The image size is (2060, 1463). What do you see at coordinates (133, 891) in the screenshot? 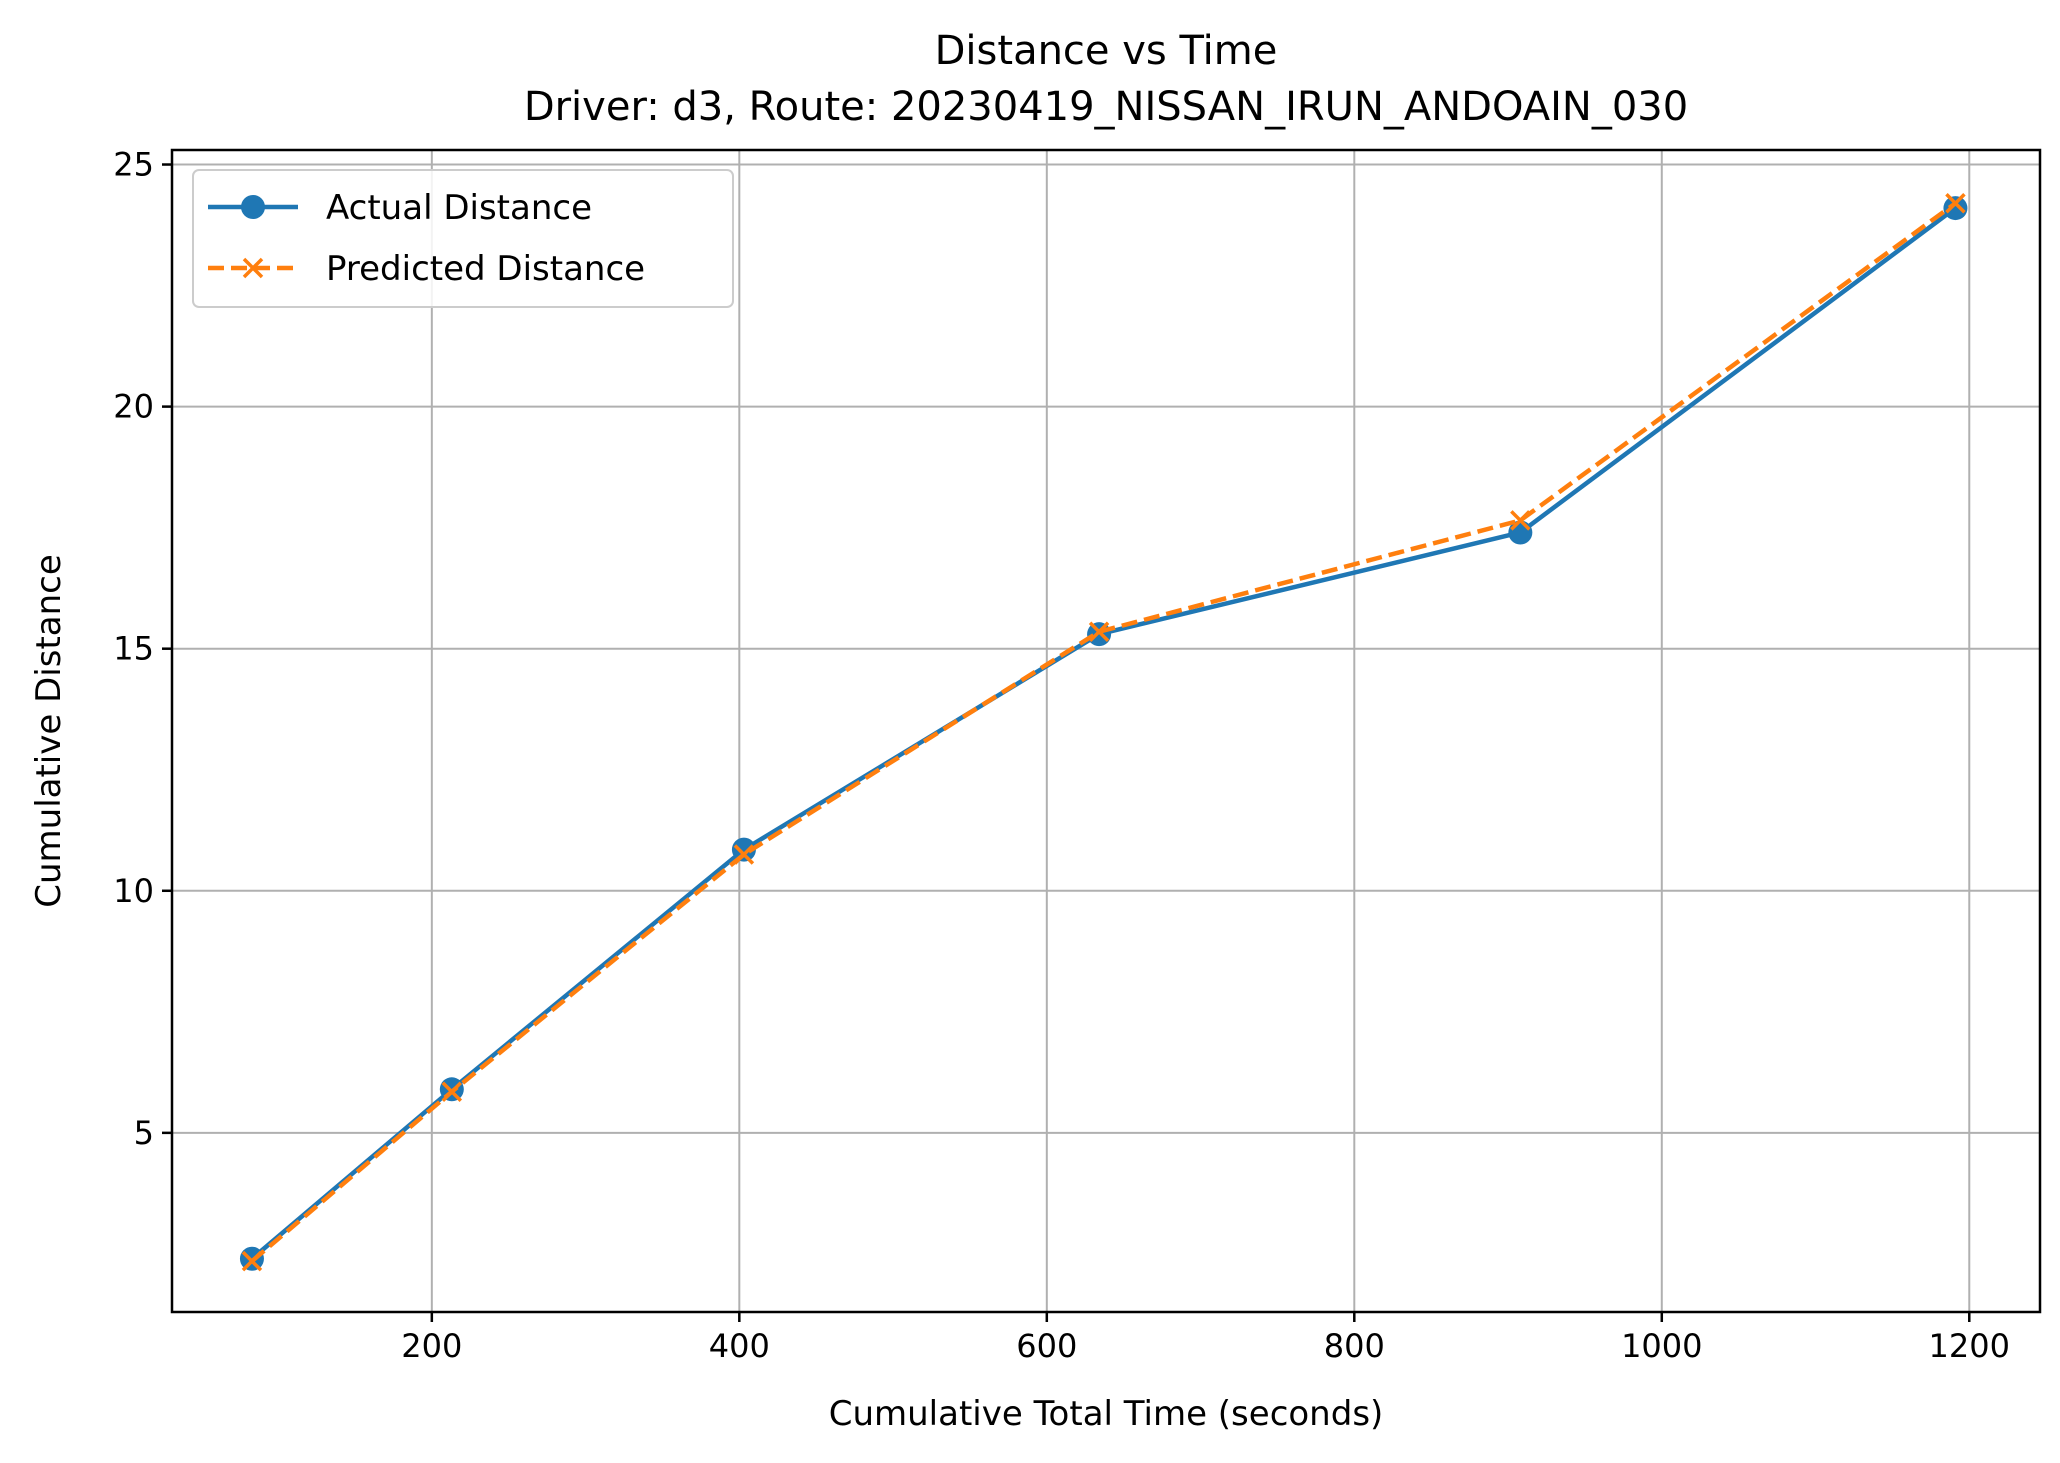
I see `y-tick-label: 10` at bounding box center [133, 891].